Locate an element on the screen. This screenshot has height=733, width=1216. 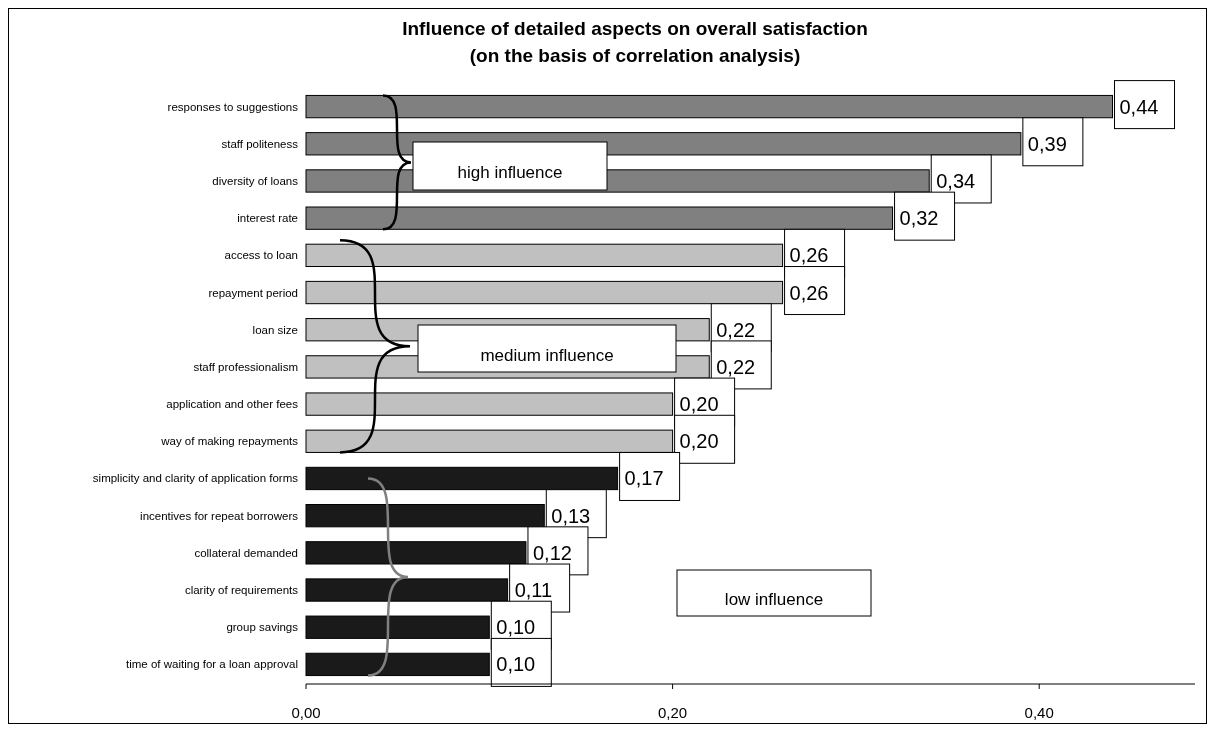
data-label: 0,17 is located at coordinates (644, 478).